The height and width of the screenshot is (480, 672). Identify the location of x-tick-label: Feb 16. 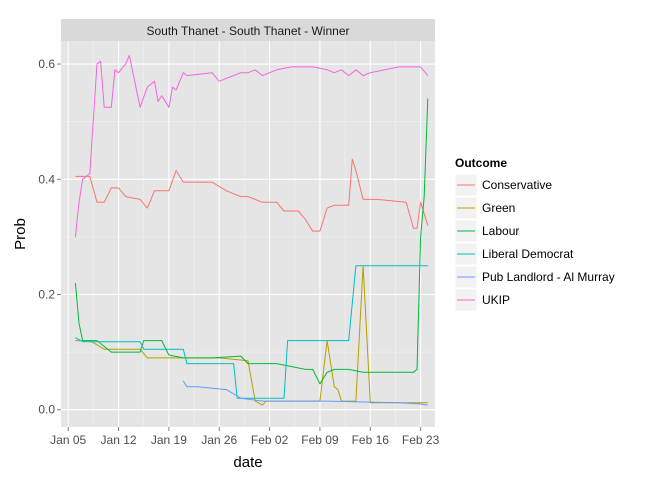
(371, 440).